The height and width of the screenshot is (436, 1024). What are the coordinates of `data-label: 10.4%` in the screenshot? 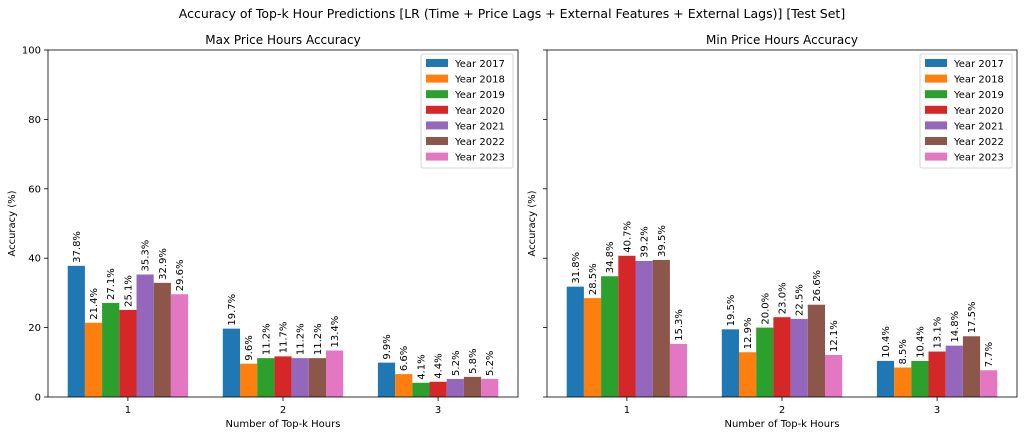 It's located at (920, 342).